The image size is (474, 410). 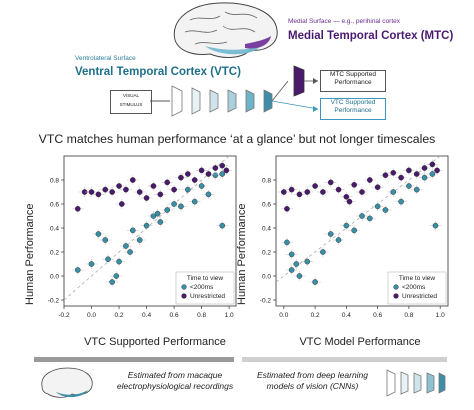 I want to click on stimulus-line2: STIMULUS, so click(x=131, y=104).